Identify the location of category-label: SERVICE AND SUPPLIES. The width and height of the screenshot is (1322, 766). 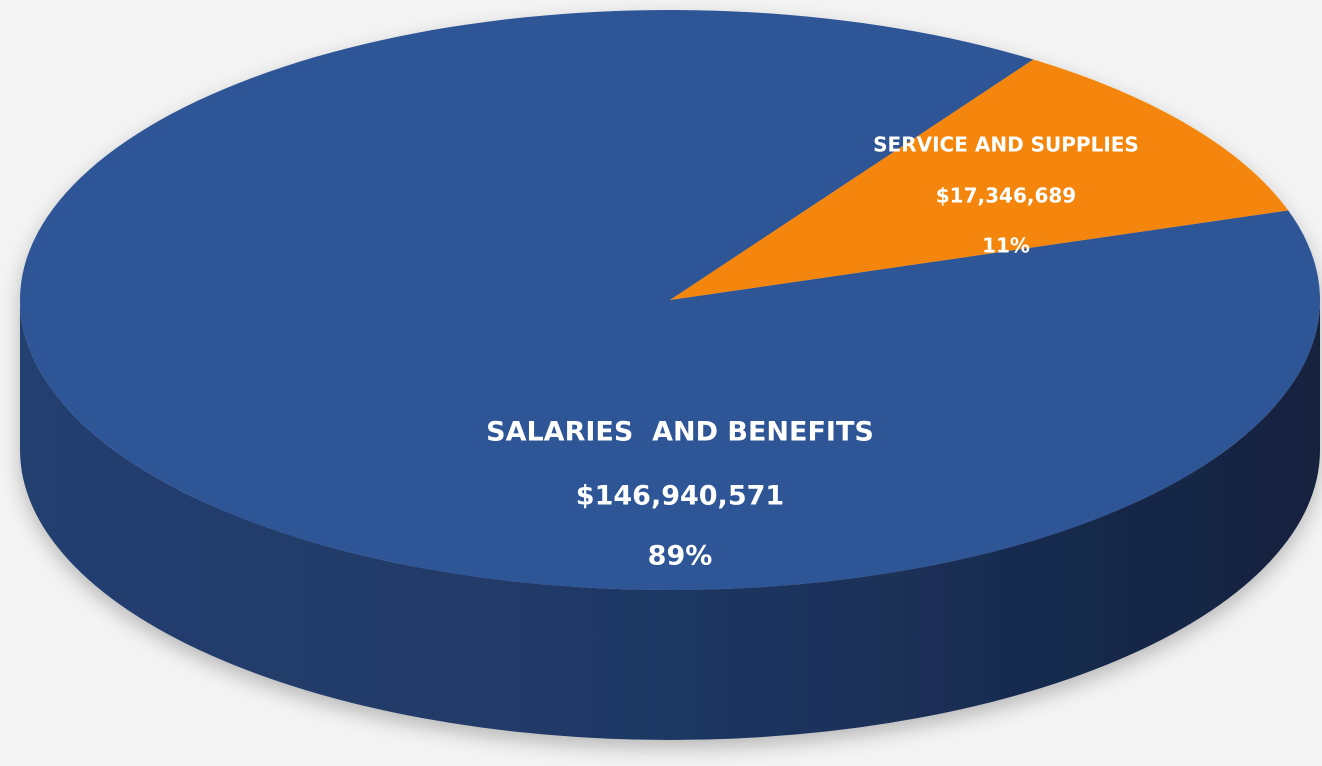
(1006, 145).